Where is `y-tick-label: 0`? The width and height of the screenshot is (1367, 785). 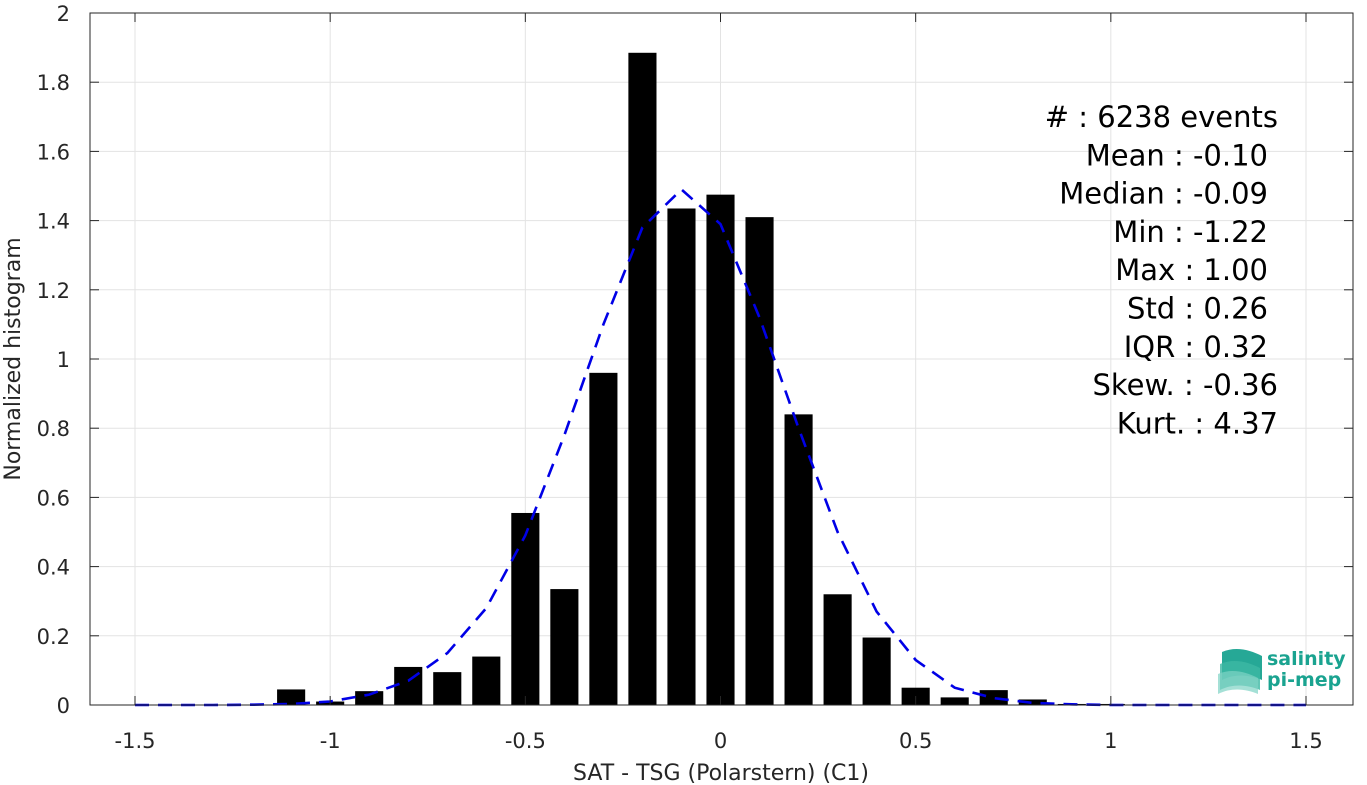 y-tick-label: 0 is located at coordinates (63, 706).